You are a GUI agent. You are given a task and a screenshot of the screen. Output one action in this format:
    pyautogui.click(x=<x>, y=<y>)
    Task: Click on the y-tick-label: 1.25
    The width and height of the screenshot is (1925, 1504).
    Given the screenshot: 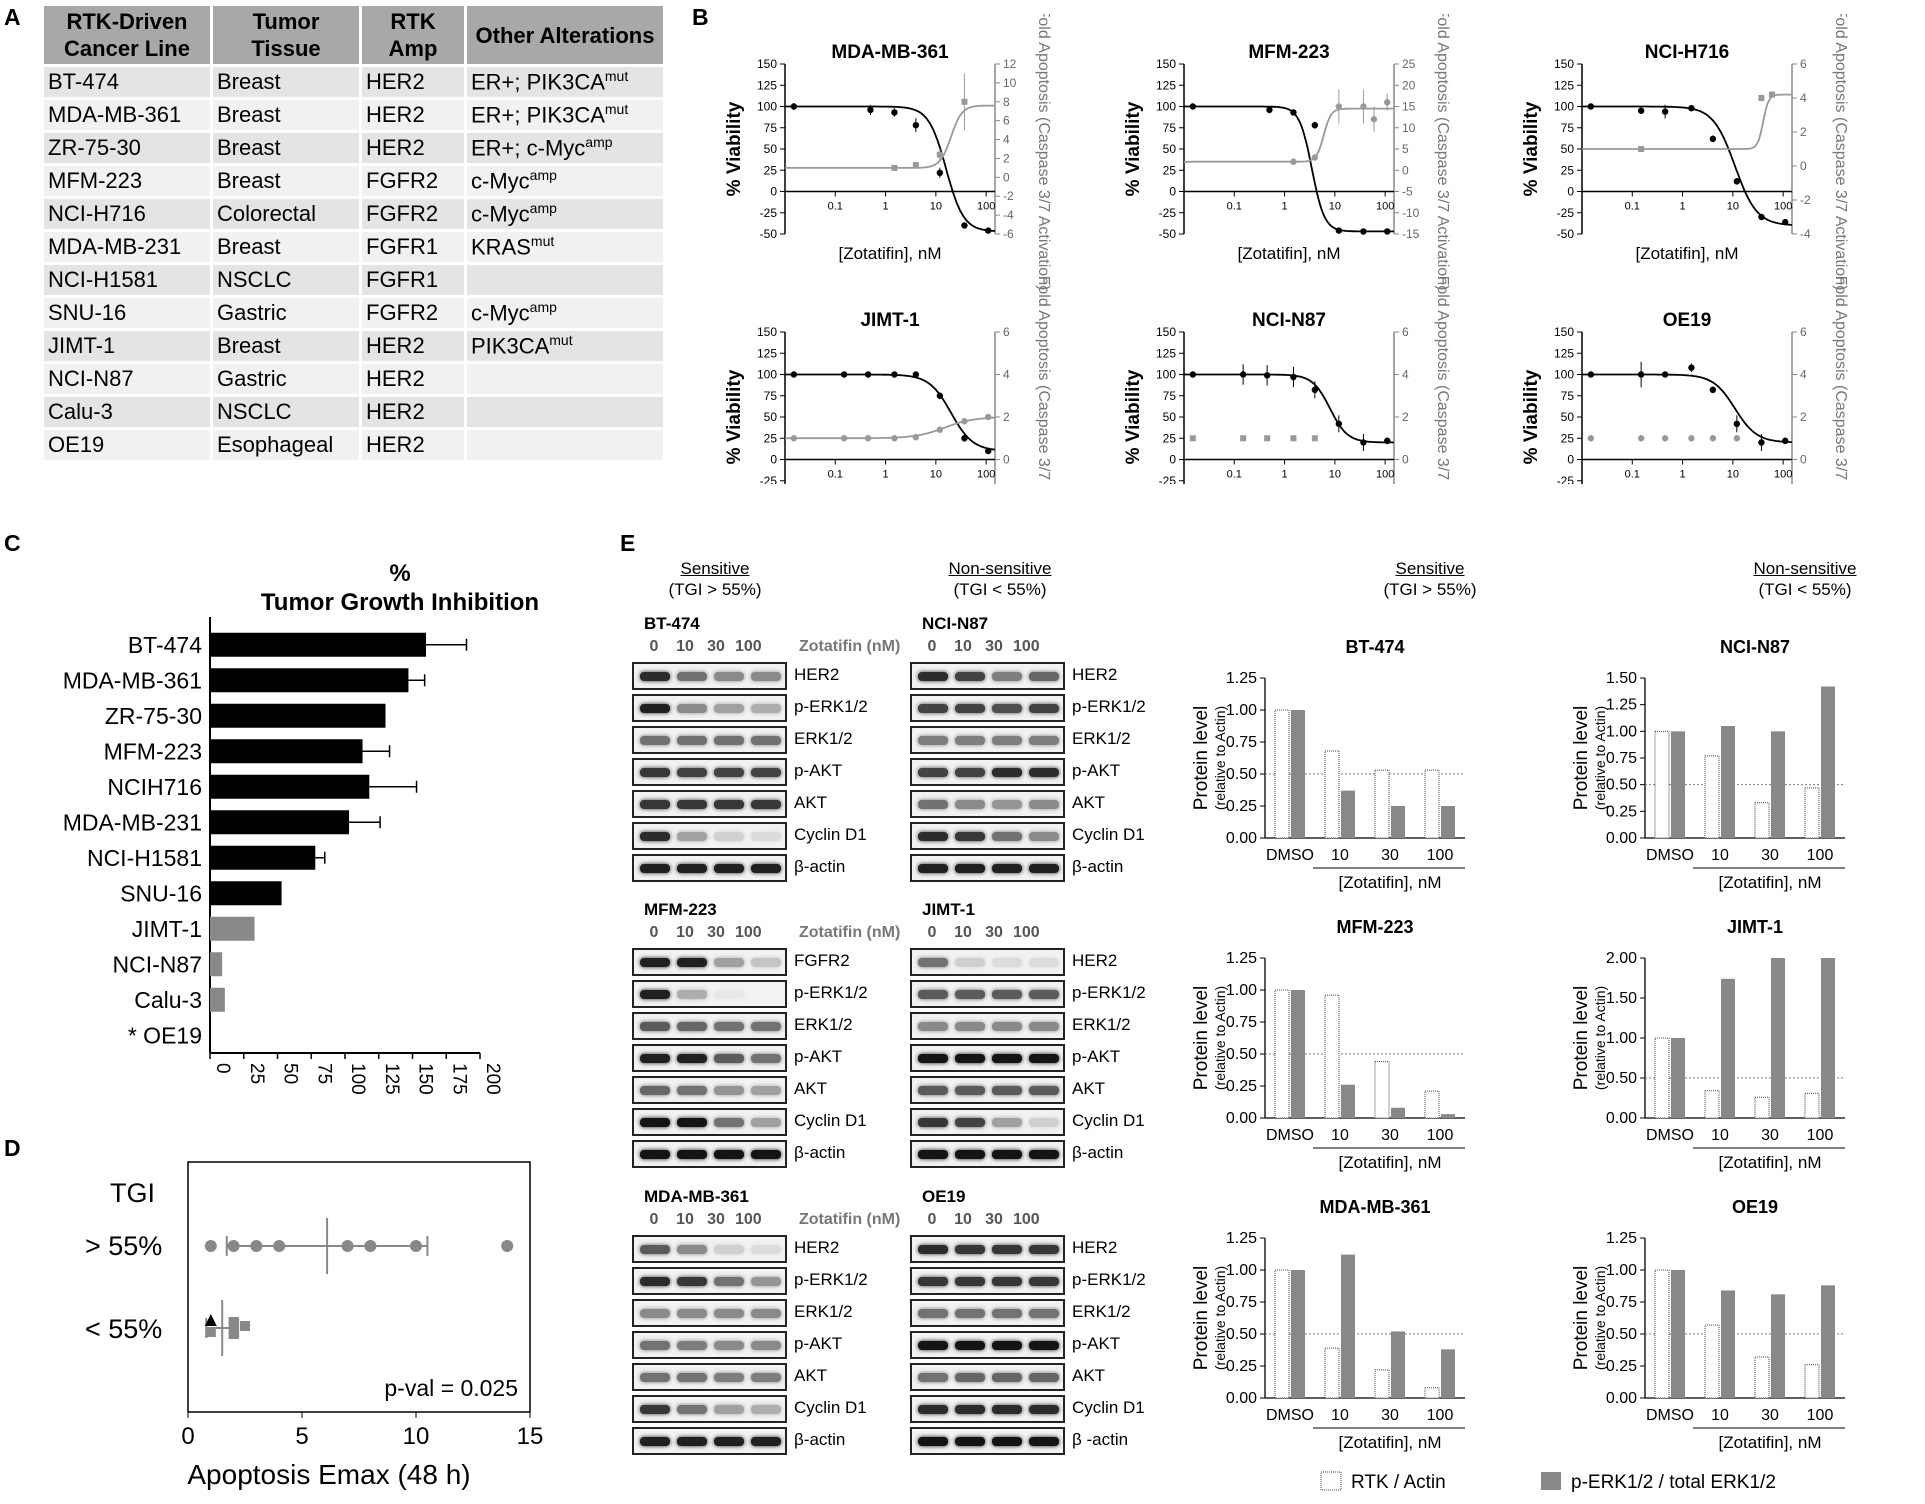 What is the action you would take?
    pyautogui.click(x=1241, y=1238)
    